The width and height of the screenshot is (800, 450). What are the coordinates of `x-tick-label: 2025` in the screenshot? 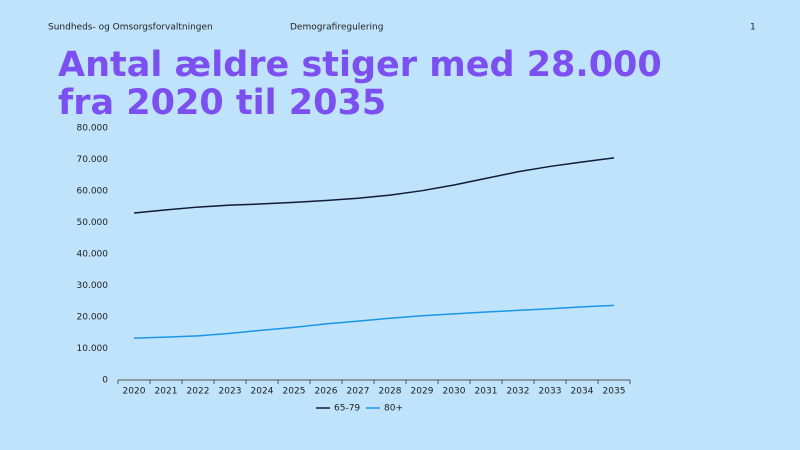 It's located at (294, 392).